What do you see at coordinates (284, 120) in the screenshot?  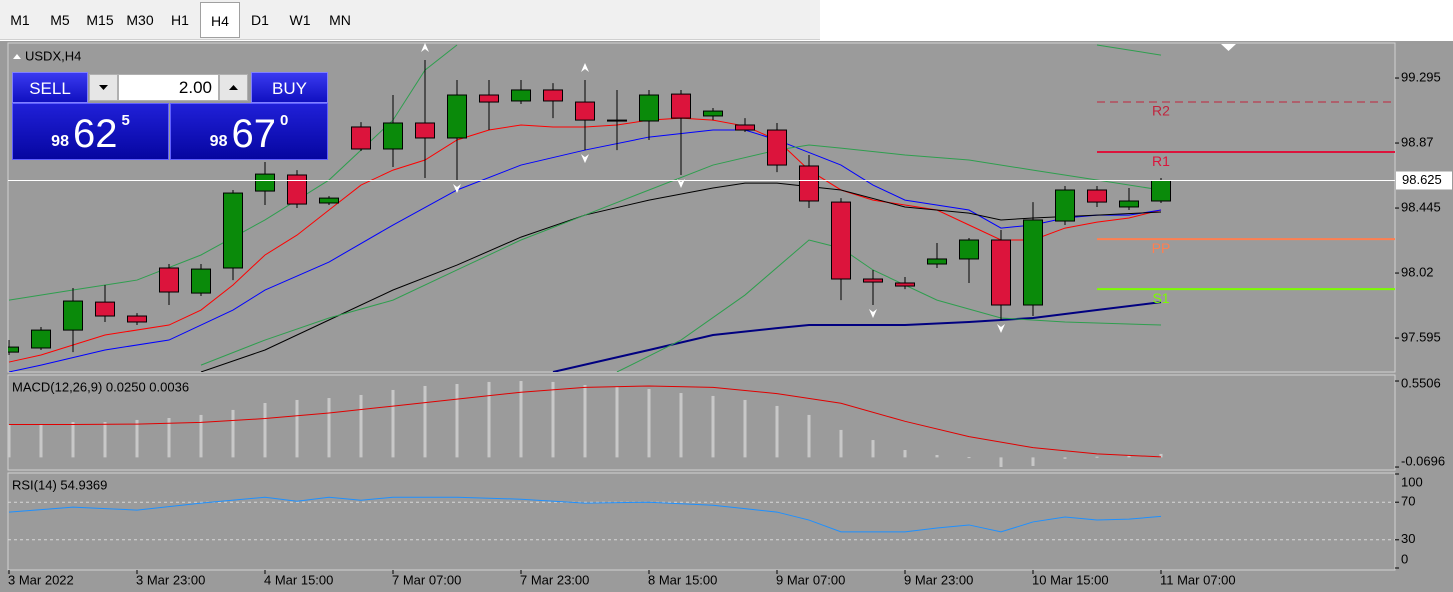 I see `point: 0` at bounding box center [284, 120].